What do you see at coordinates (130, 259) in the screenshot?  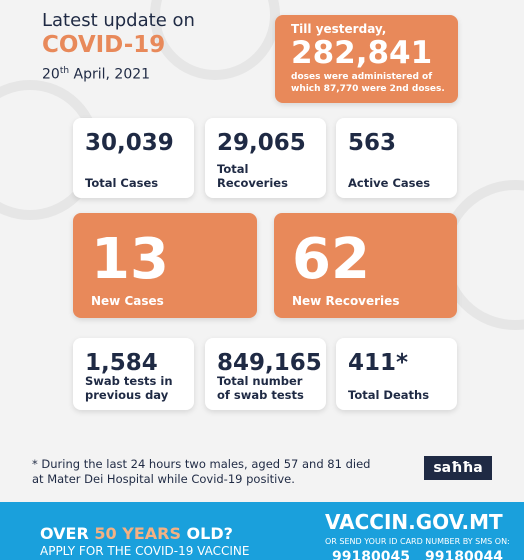 I see `stat-value: 13` at bounding box center [130, 259].